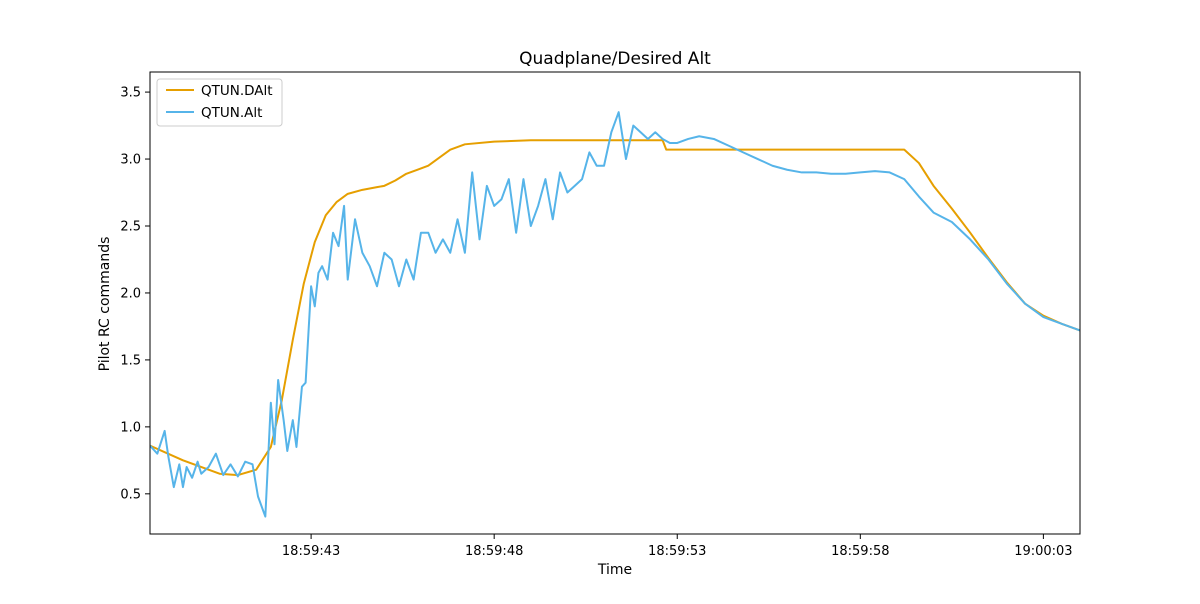 This screenshot has width=1200, height=604. I want to click on x-tick-label: 18:59:58, so click(860, 551).